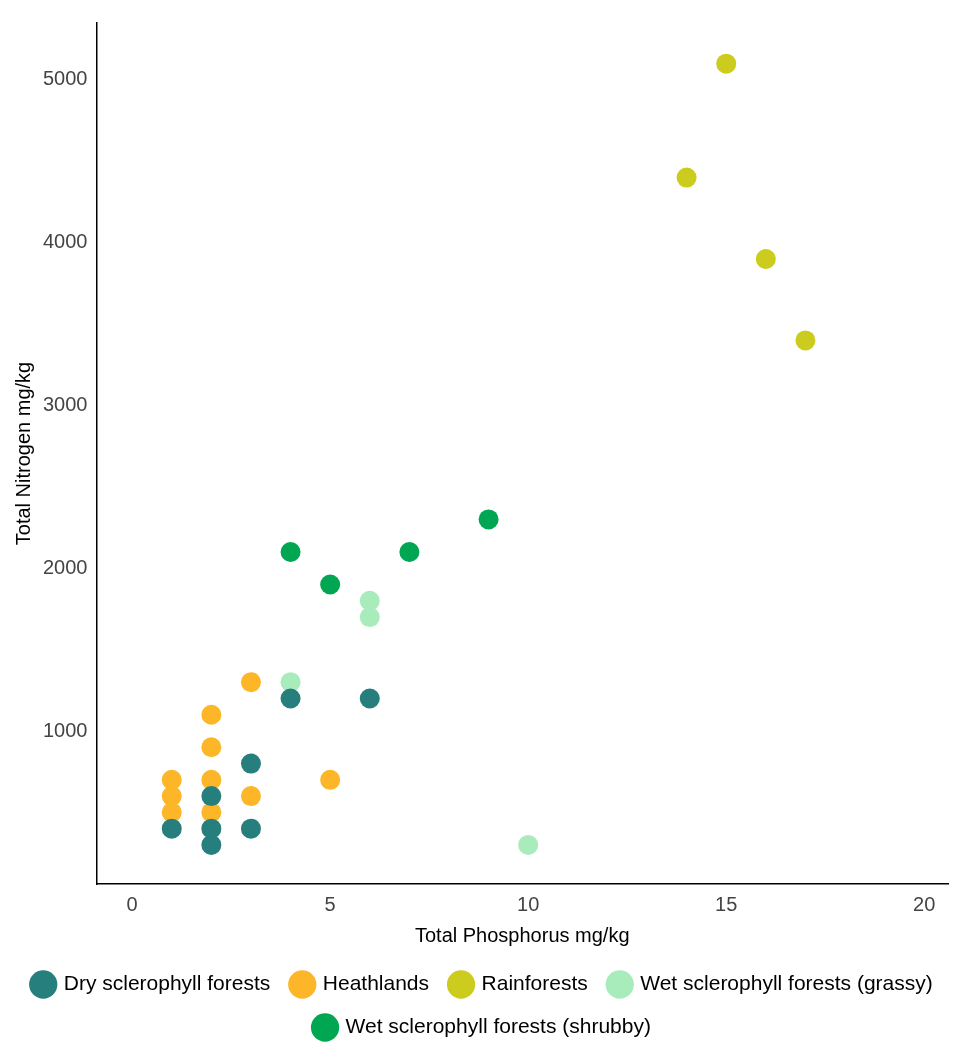 The height and width of the screenshot is (1063, 972). What do you see at coordinates (534, 983) in the screenshot?
I see `legend-label: Rainforests` at bounding box center [534, 983].